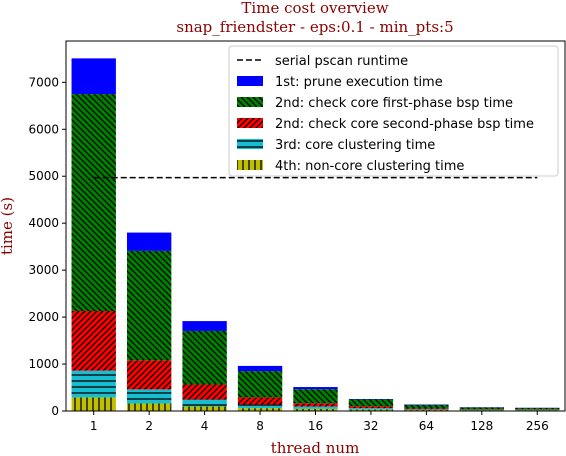  I want to click on x-tick-label: 4, so click(205, 426).